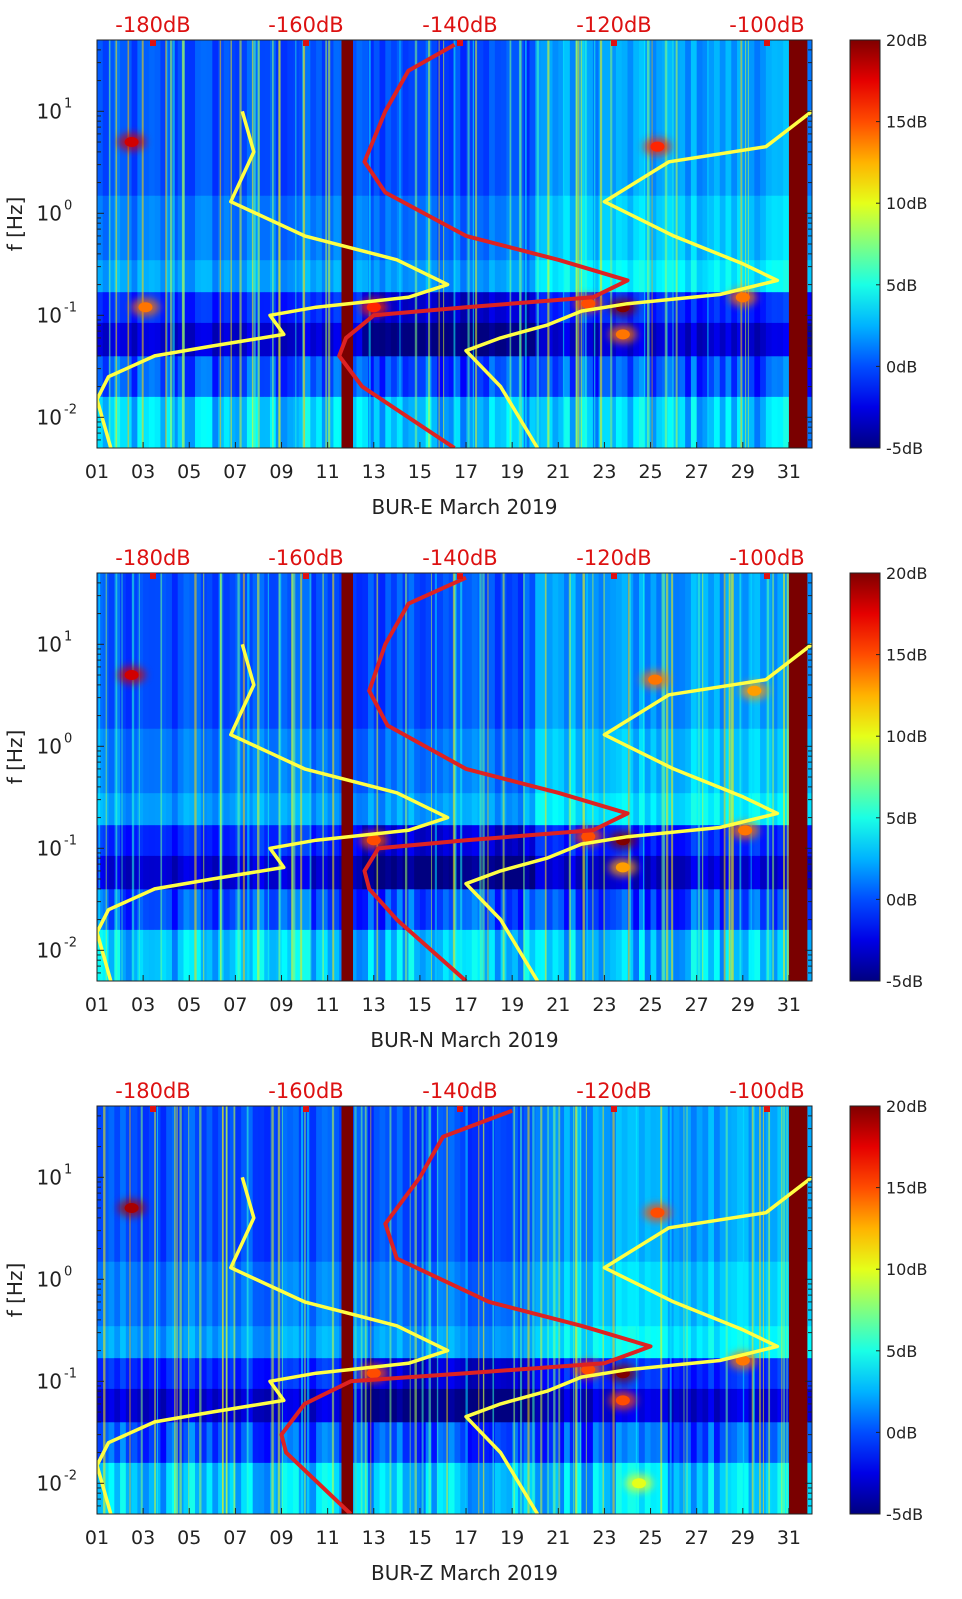 The image size is (962, 1599). What do you see at coordinates (420, 1005) in the screenshot?
I see `x-tick-label: 15` at bounding box center [420, 1005].